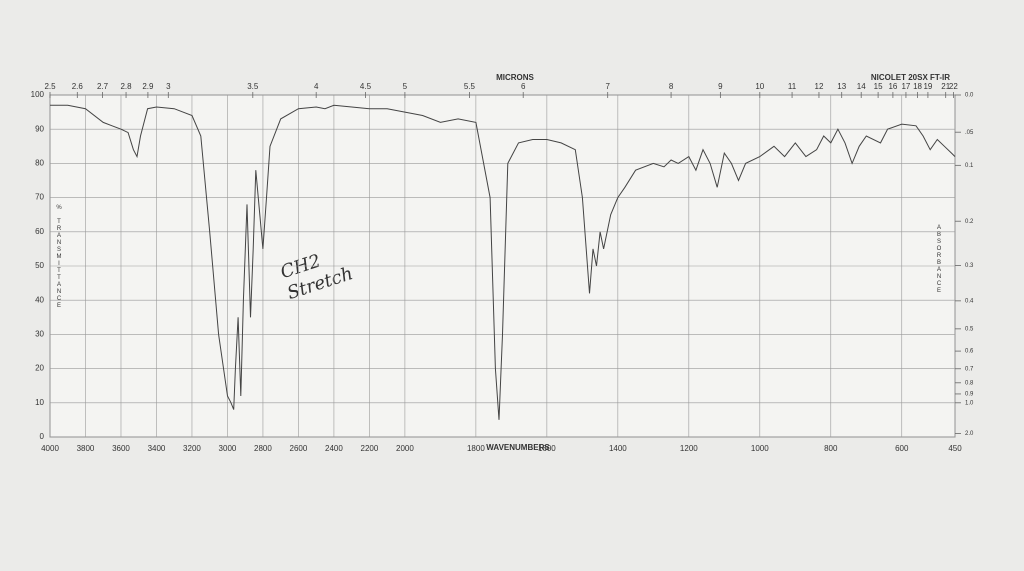 Image resolution: width=1024 pixels, height=571 pixels. What do you see at coordinates (39, 299) in the screenshot?
I see `y-tick-label: 40` at bounding box center [39, 299].